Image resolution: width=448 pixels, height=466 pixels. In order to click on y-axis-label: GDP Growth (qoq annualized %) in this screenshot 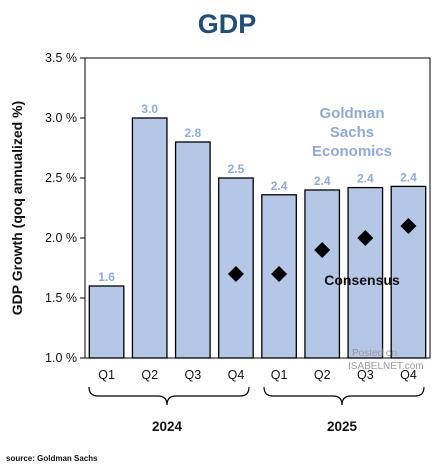, I will do `click(17, 208)`.